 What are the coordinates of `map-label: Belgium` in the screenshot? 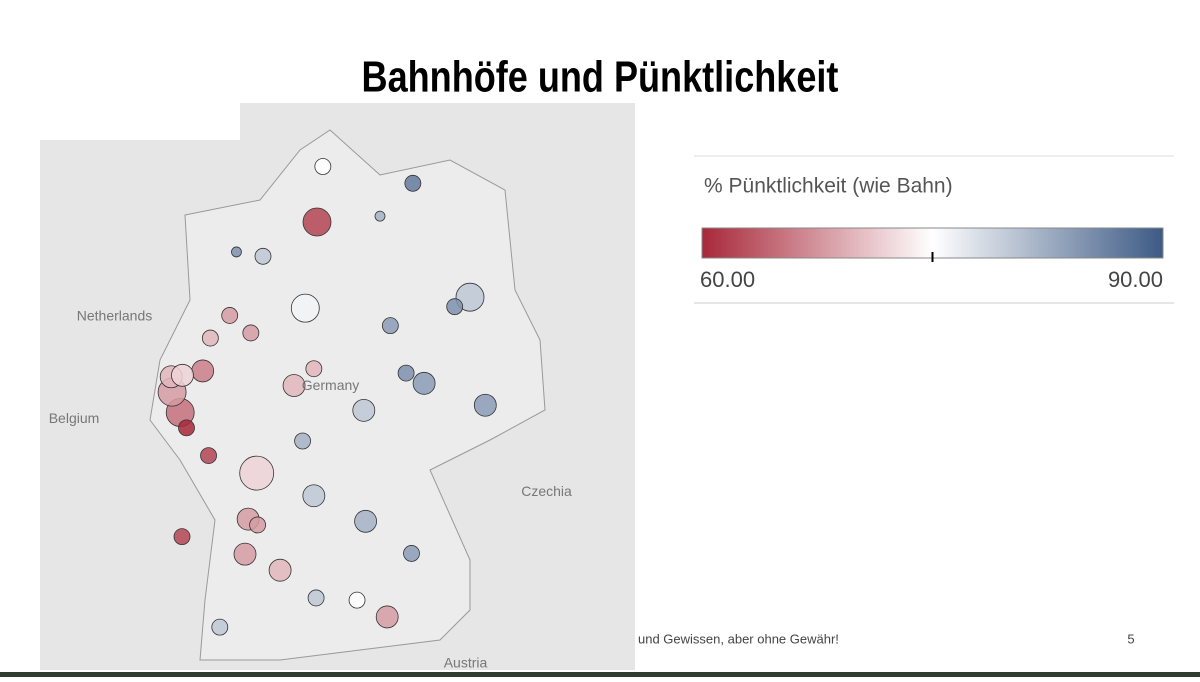 It's located at (74, 418).